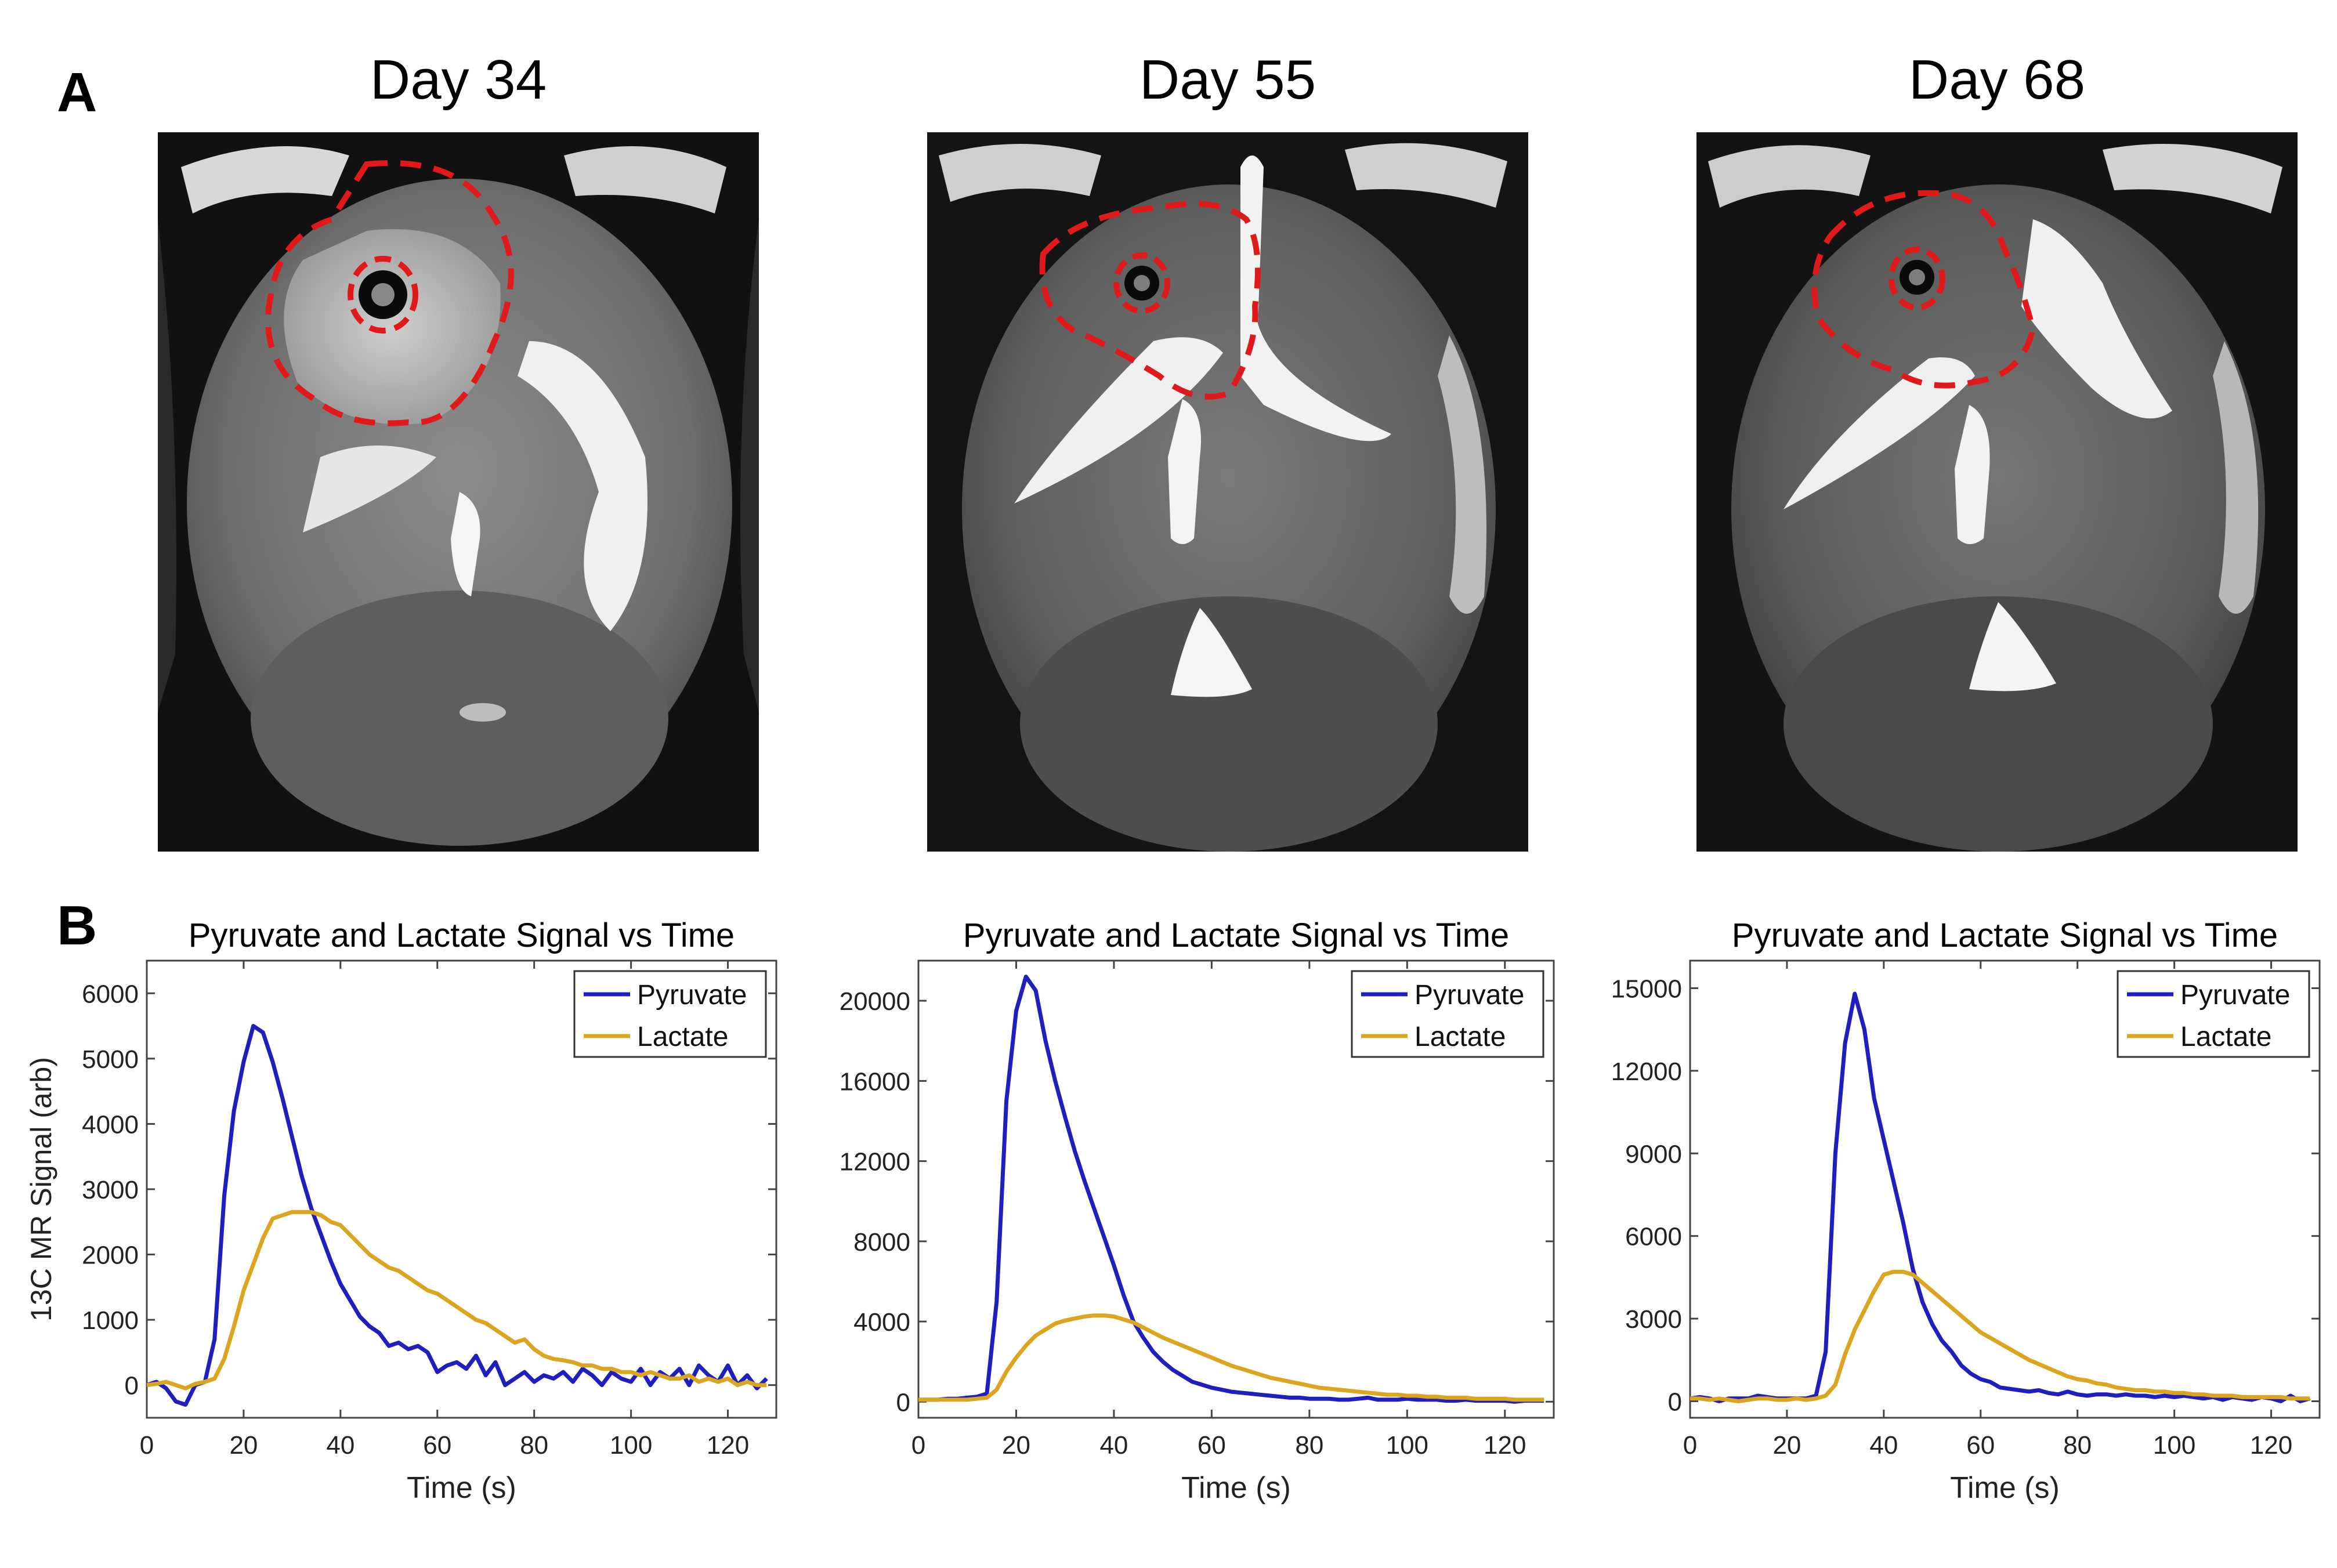 This screenshot has height=1568, width=2337. Describe the element at coordinates (1654, 1154) in the screenshot. I see `y-tick-label: 9000` at that location.